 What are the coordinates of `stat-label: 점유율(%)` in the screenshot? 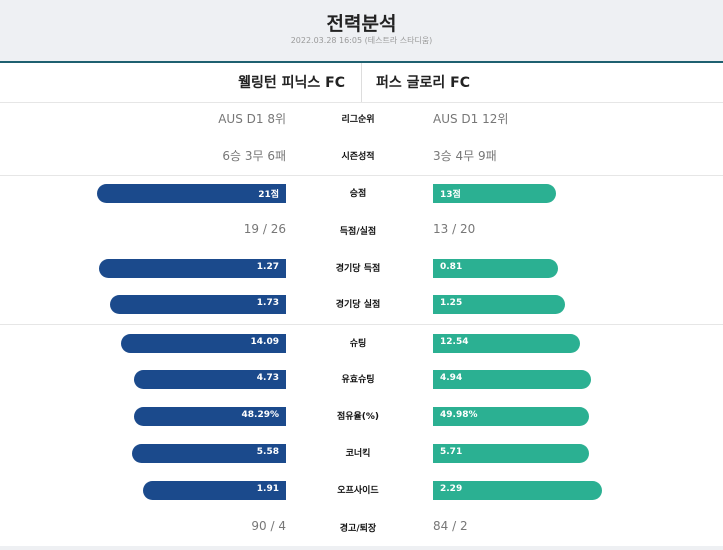 It's located at (358, 417).